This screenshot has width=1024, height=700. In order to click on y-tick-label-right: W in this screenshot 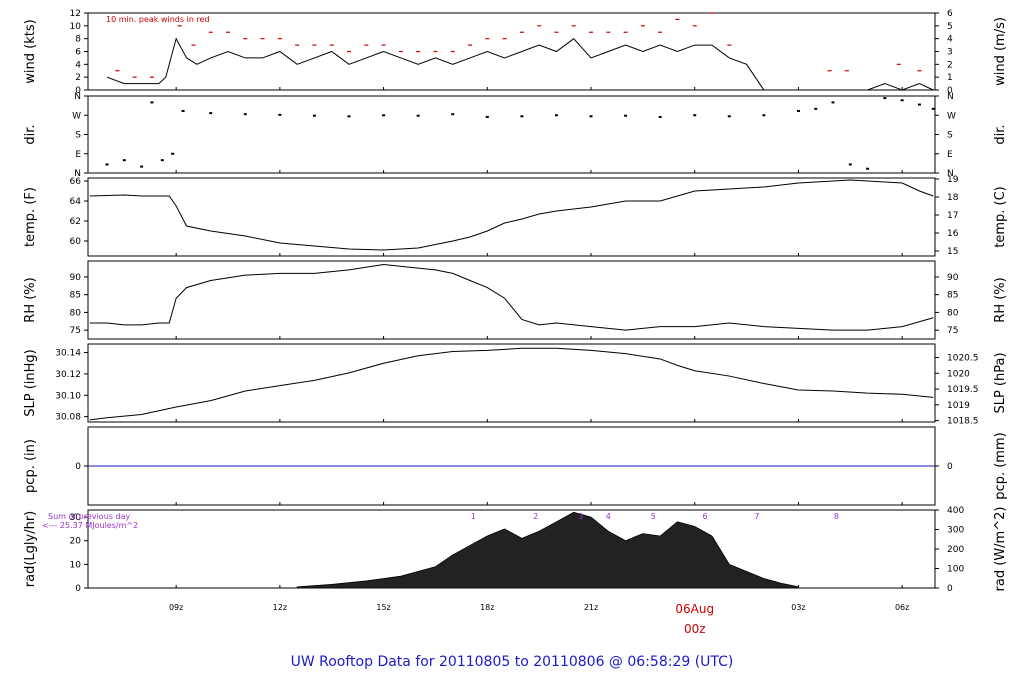, I will do `click(951, 116)`.